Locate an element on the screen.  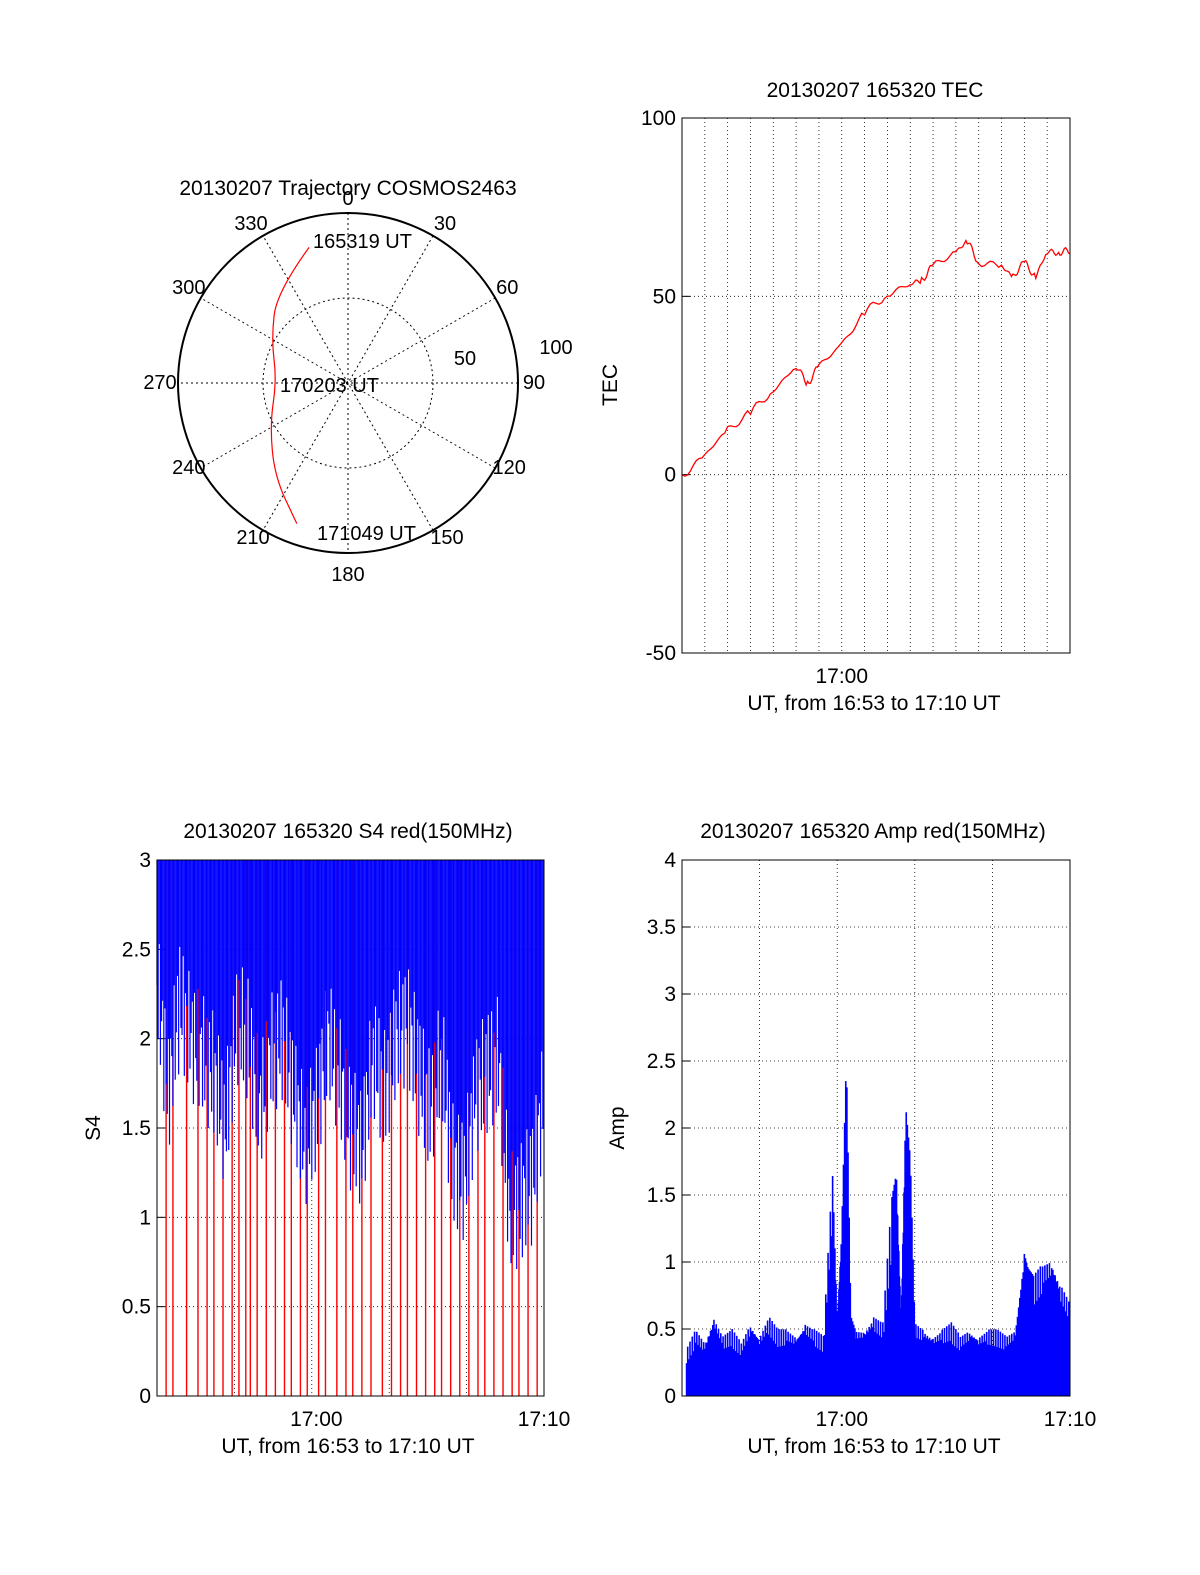
amp-chart-title: 20130207 165320 Amp red(150MHz) is located at coordinates (873, 831).